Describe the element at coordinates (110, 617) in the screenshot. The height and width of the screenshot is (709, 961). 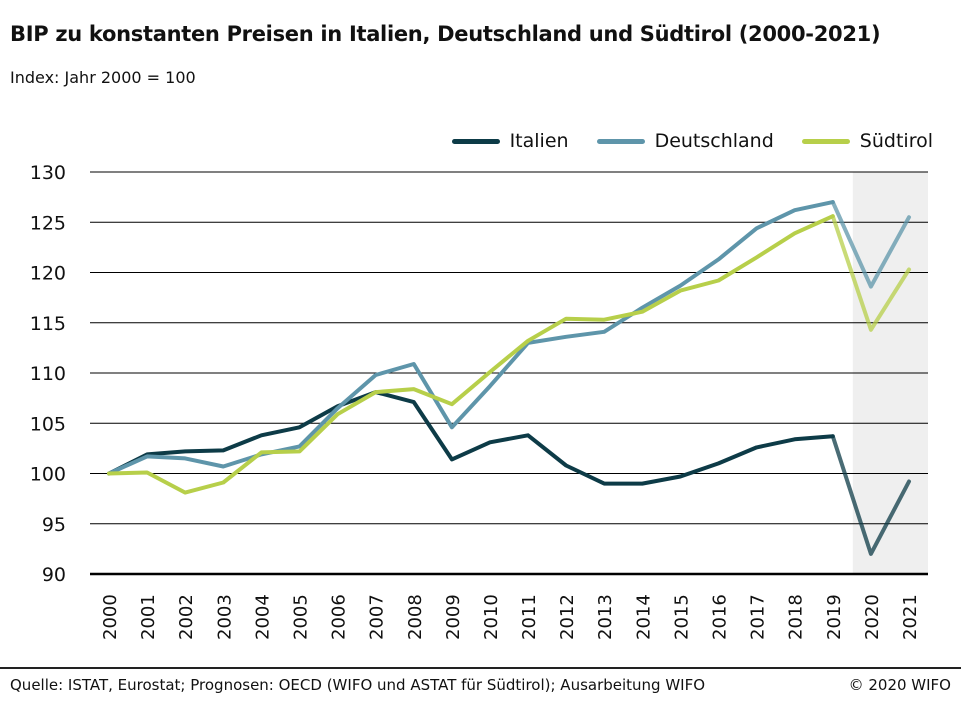
I see `x-tick-label-2000: 2000` at that location.